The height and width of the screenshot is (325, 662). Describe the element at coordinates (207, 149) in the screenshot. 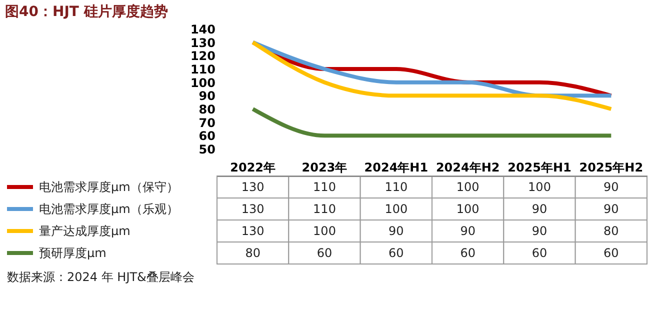

I see `y-tick-label: 50` at that location.